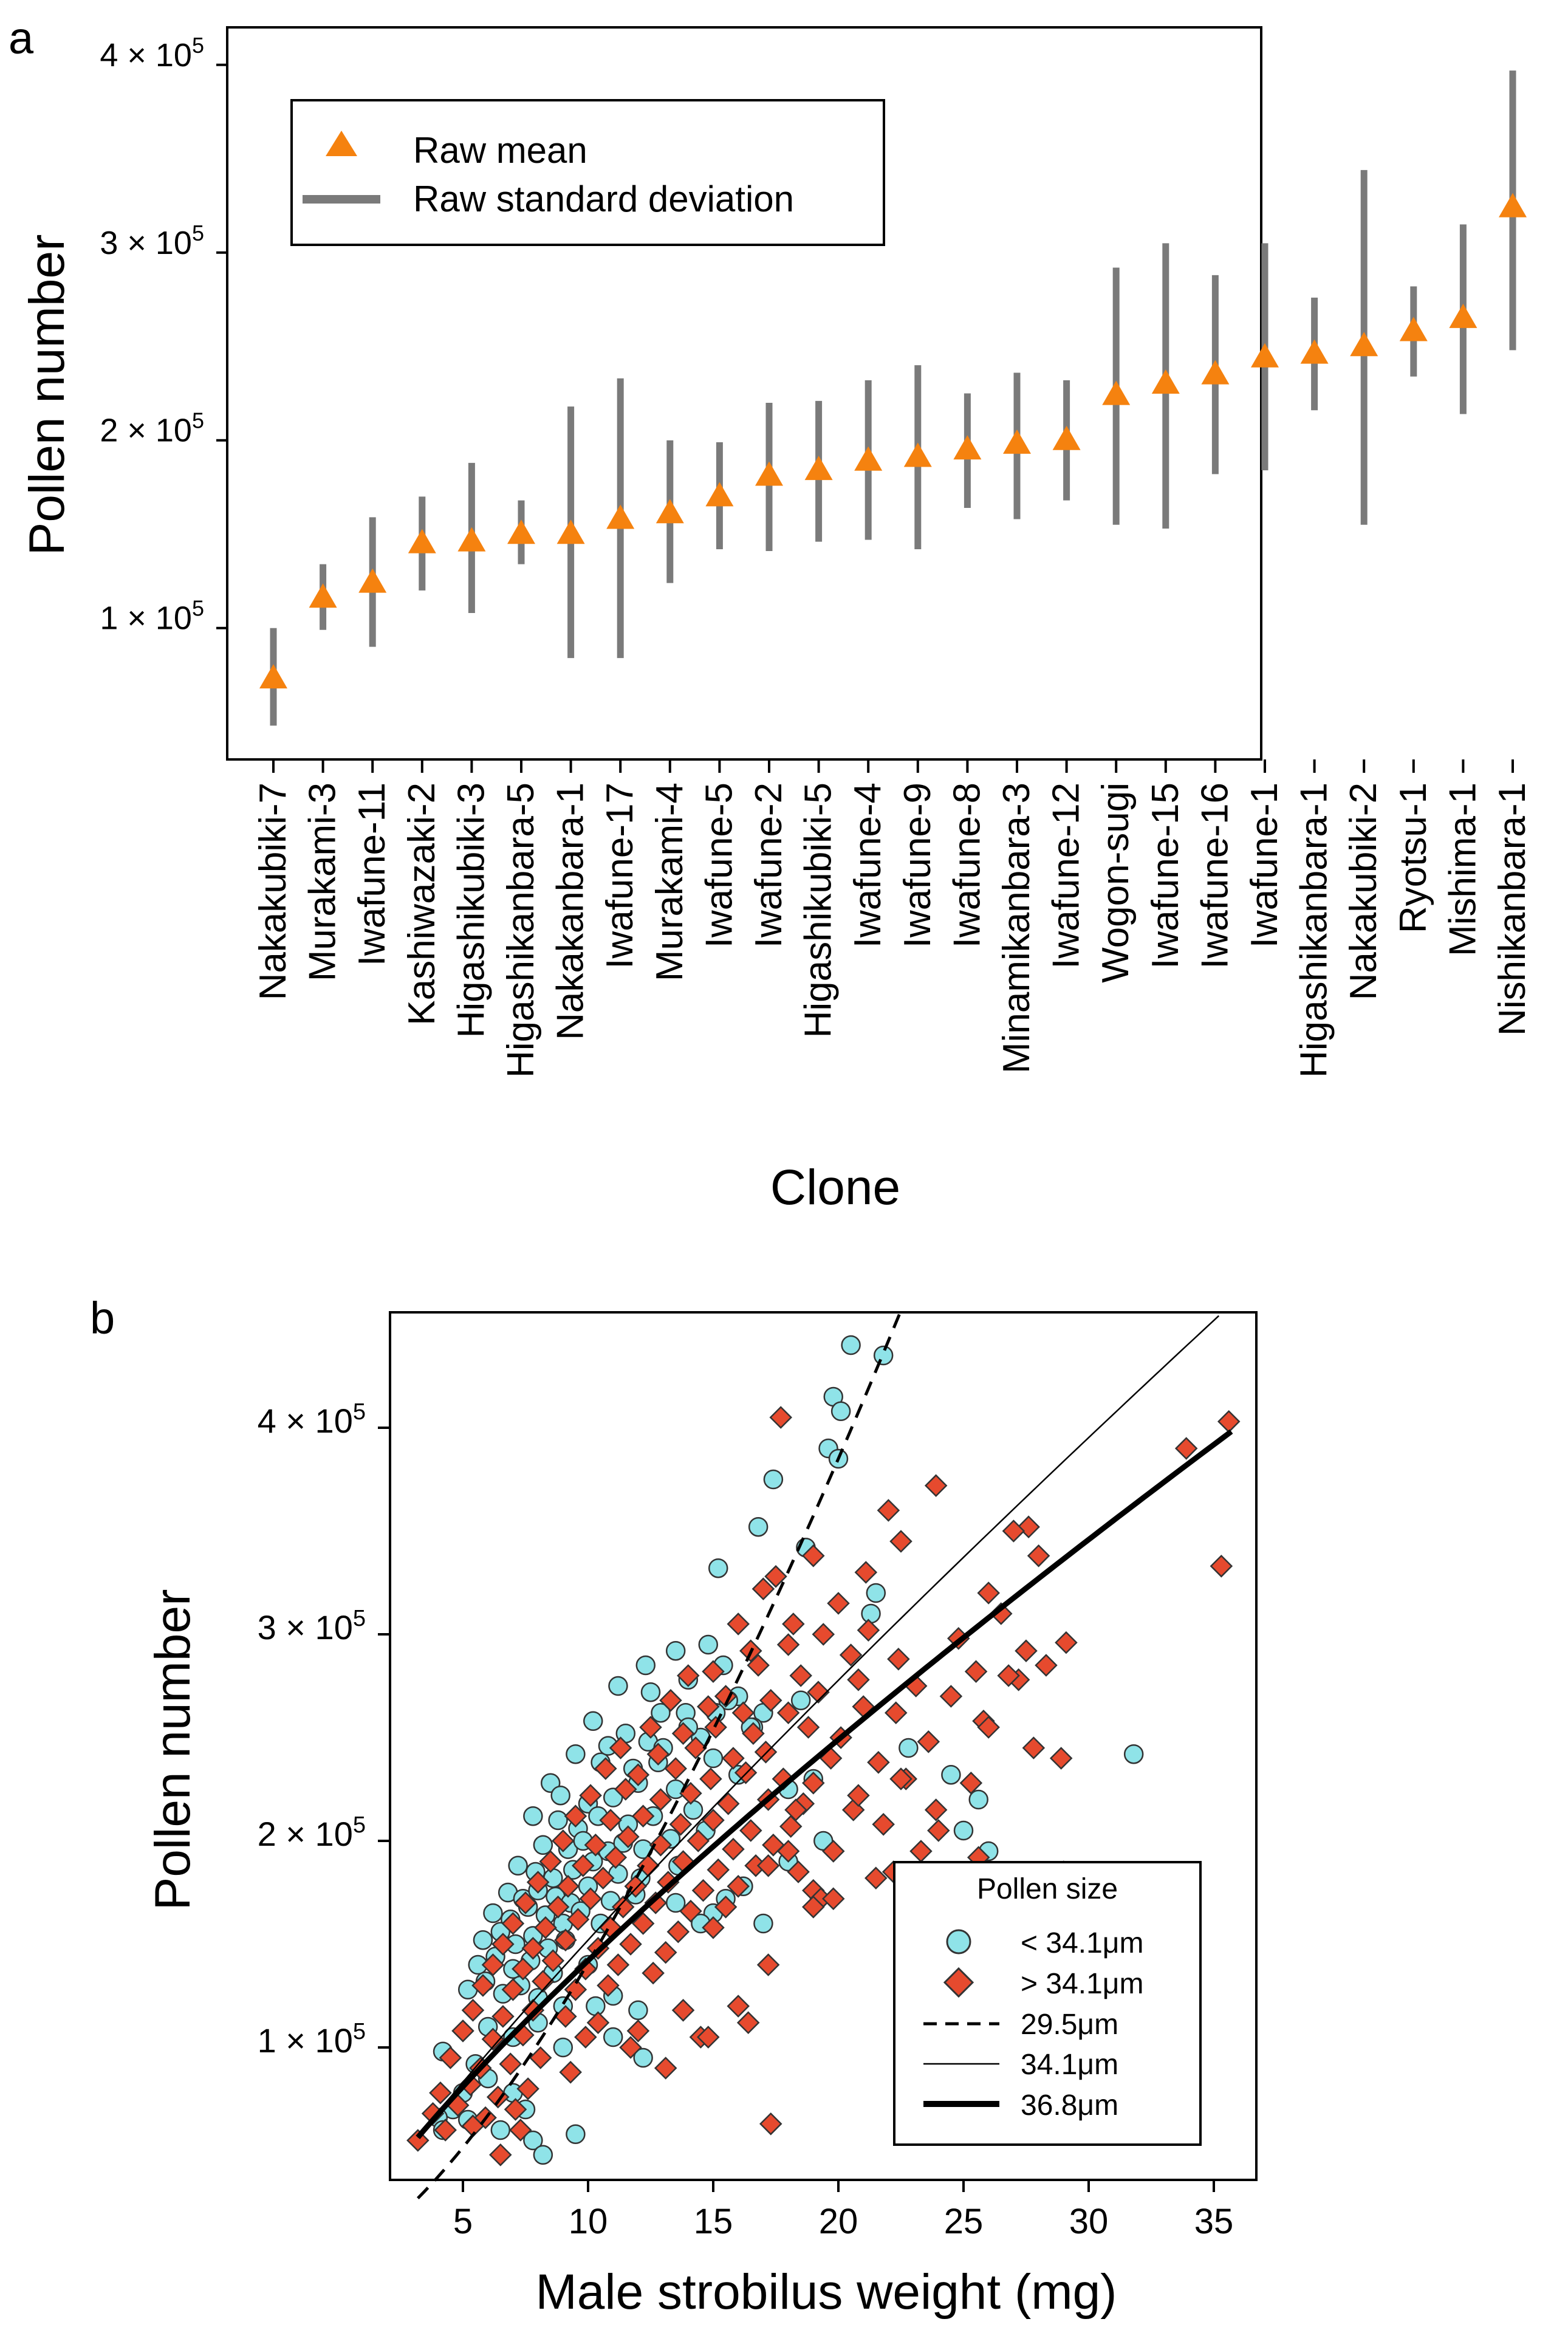 This screenshot has height=2333, width=1568. What do you see at coordinates (1265, 865) in the screenshot?
I see `clone-label: Iwafune-1` at bounding box center [1265, 865].